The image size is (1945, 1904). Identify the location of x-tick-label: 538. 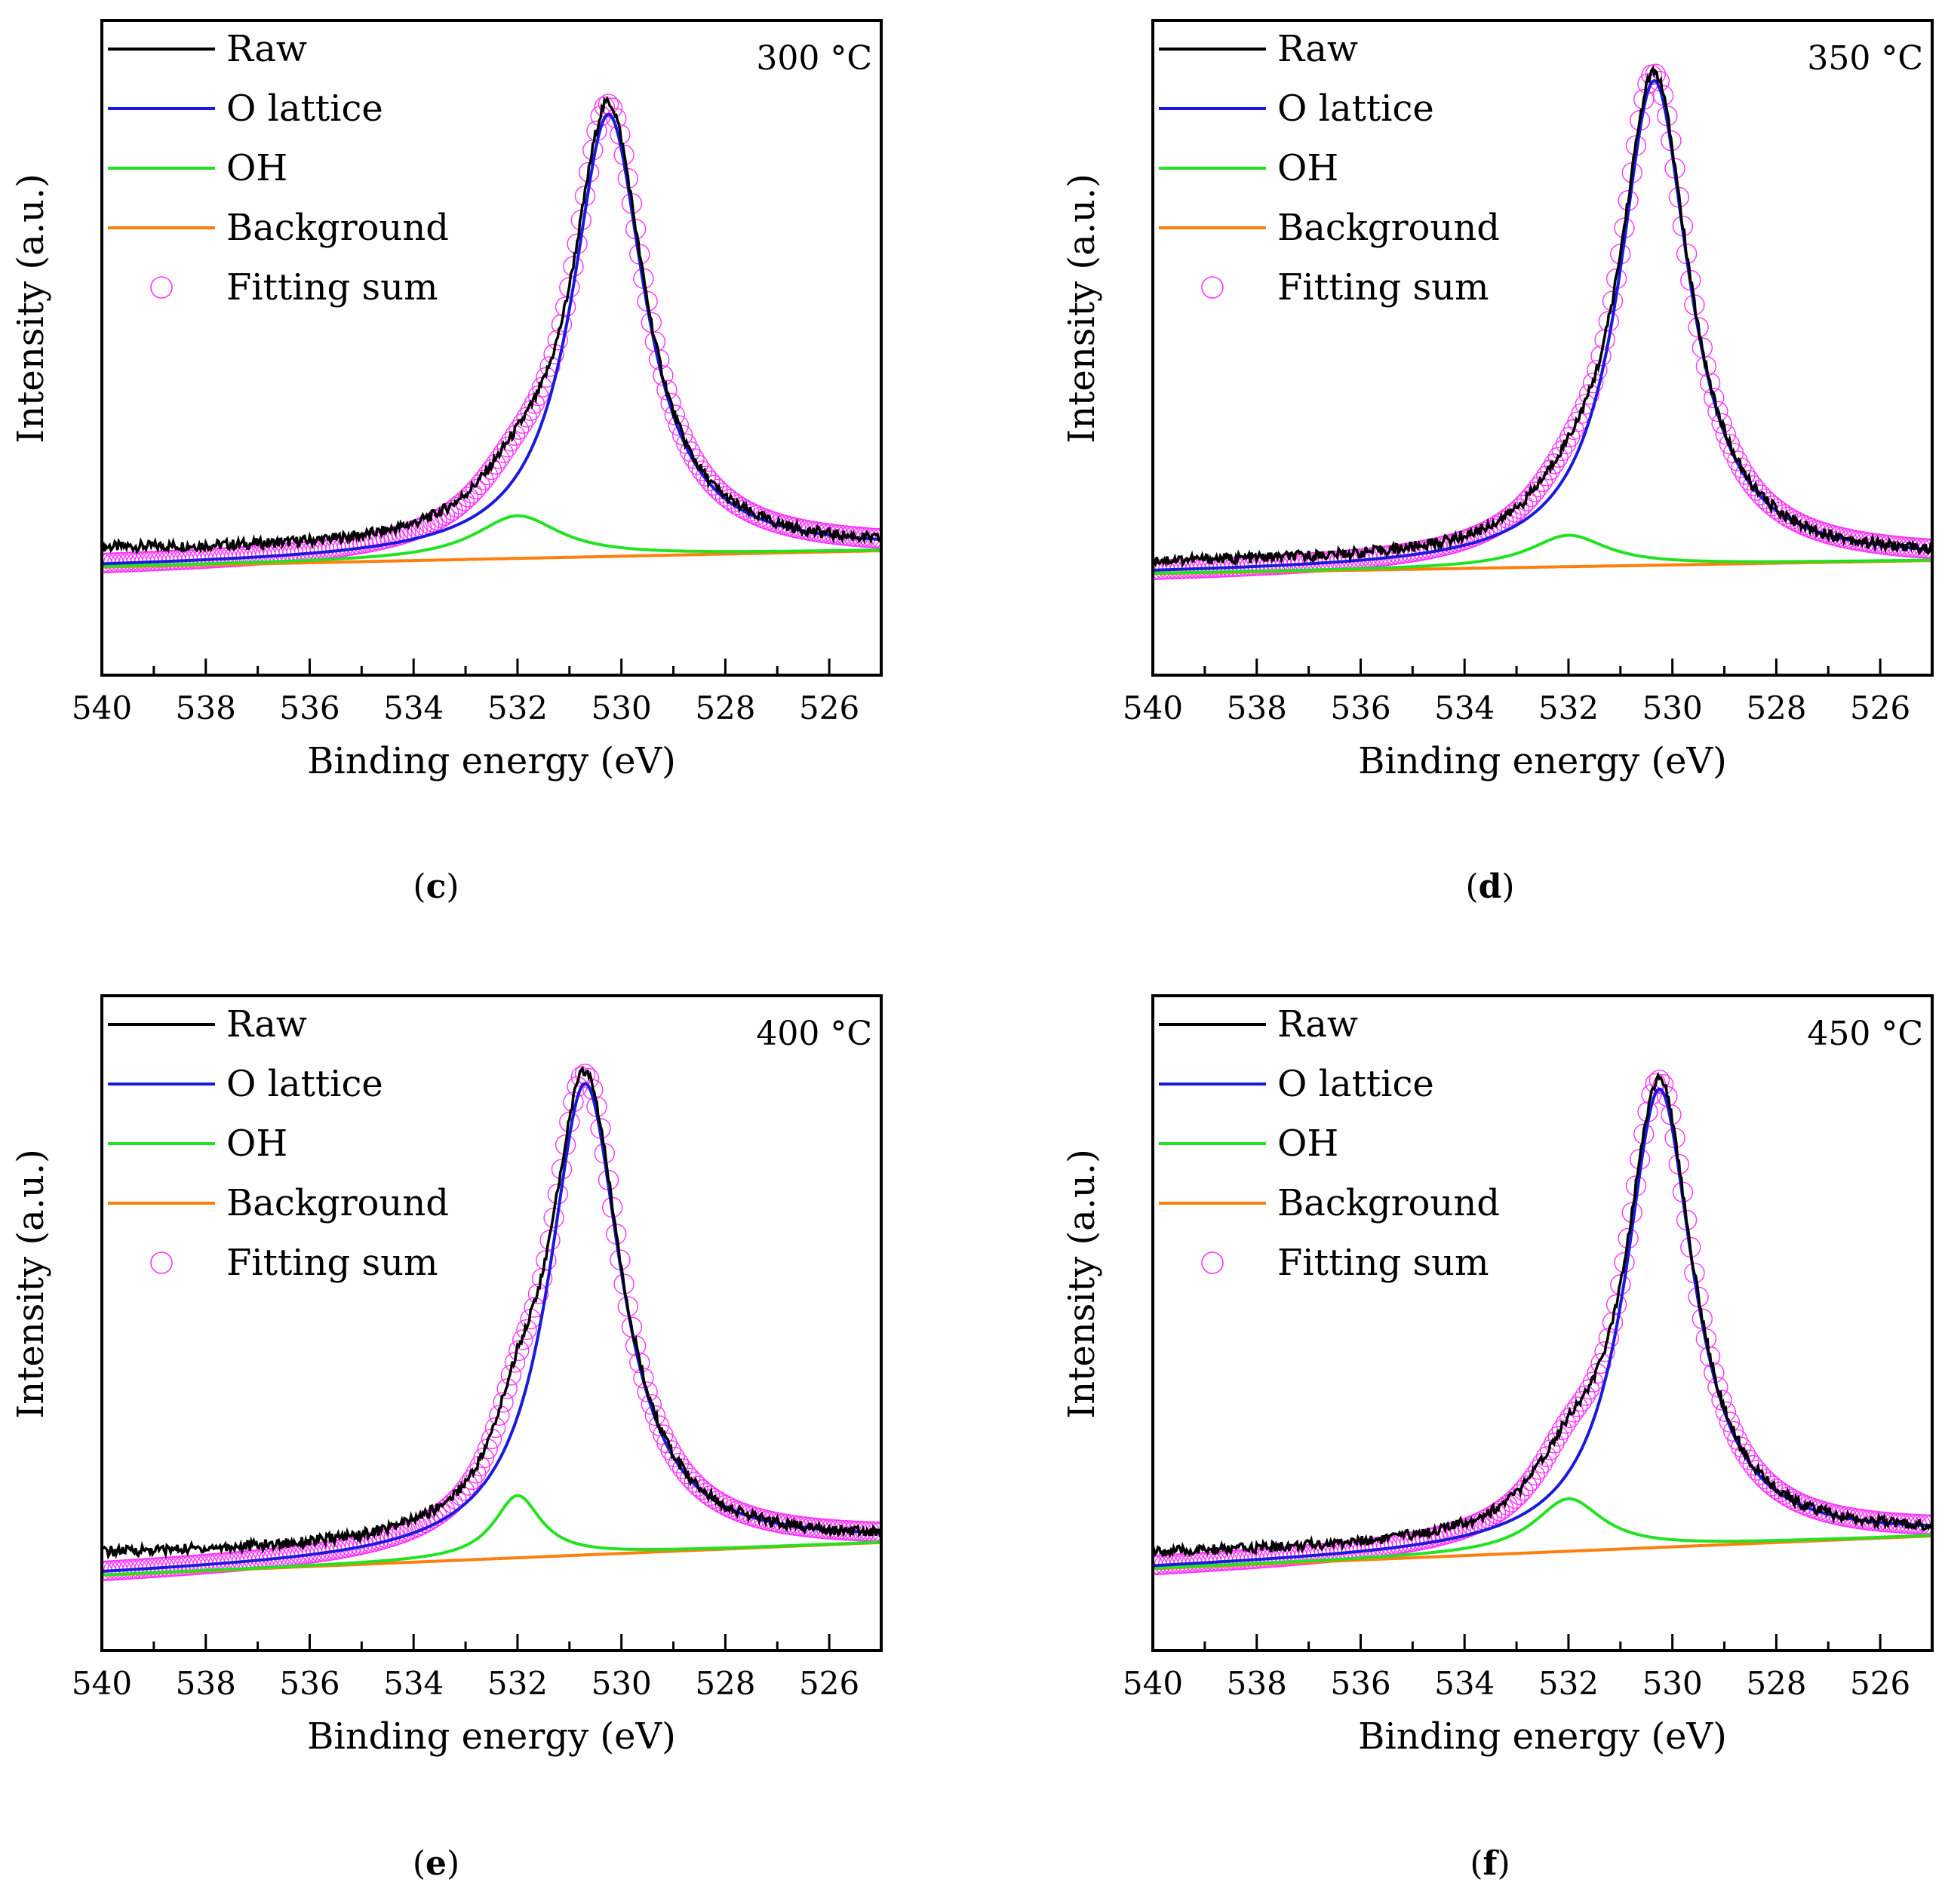
(206, 707).